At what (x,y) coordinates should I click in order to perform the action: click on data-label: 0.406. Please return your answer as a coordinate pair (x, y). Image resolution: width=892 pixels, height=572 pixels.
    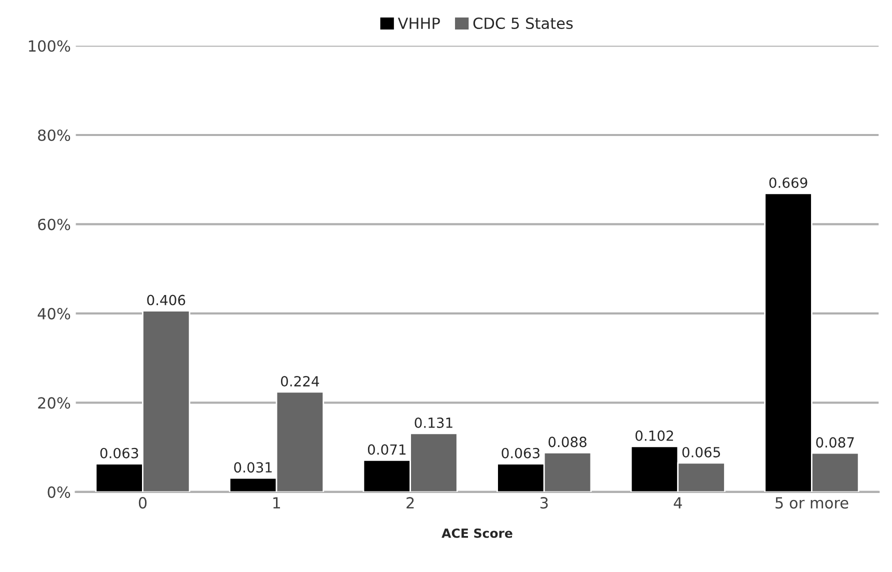
    Looking at the image, I should click on (166, 300).